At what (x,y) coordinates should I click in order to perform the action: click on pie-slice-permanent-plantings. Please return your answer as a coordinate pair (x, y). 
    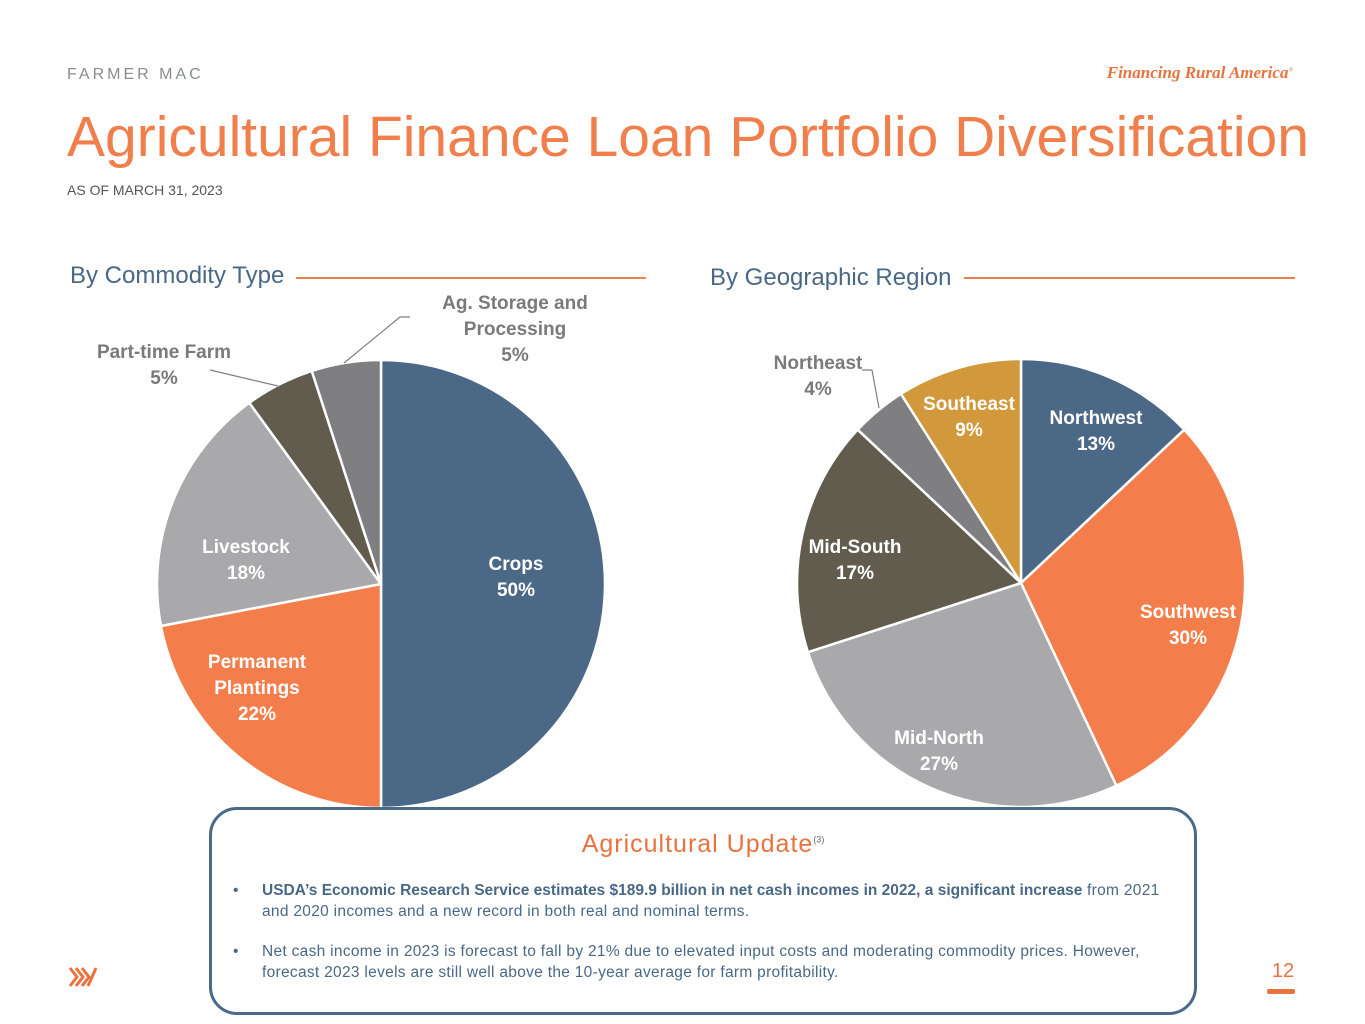
    Looking at the image, I should click on (271, 696).